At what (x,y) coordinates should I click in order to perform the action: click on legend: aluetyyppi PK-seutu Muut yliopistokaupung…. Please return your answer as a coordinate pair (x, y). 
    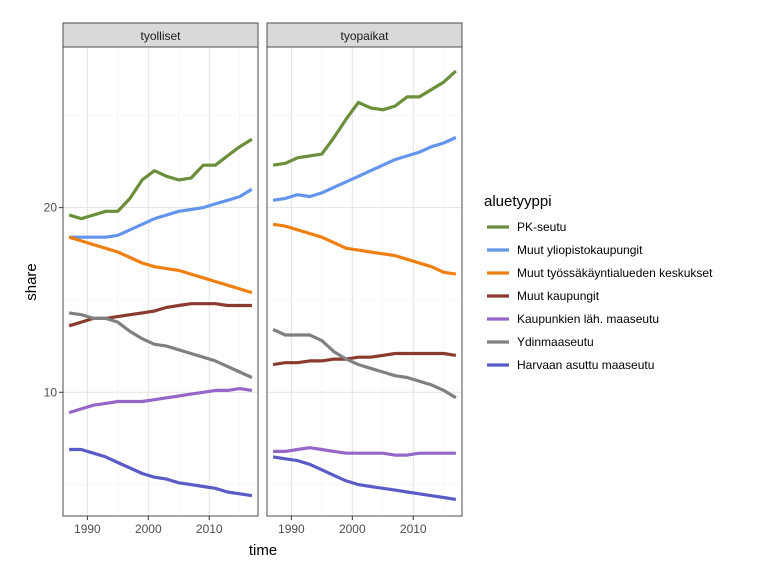
    Looking at the image, I should click on (598, 282).